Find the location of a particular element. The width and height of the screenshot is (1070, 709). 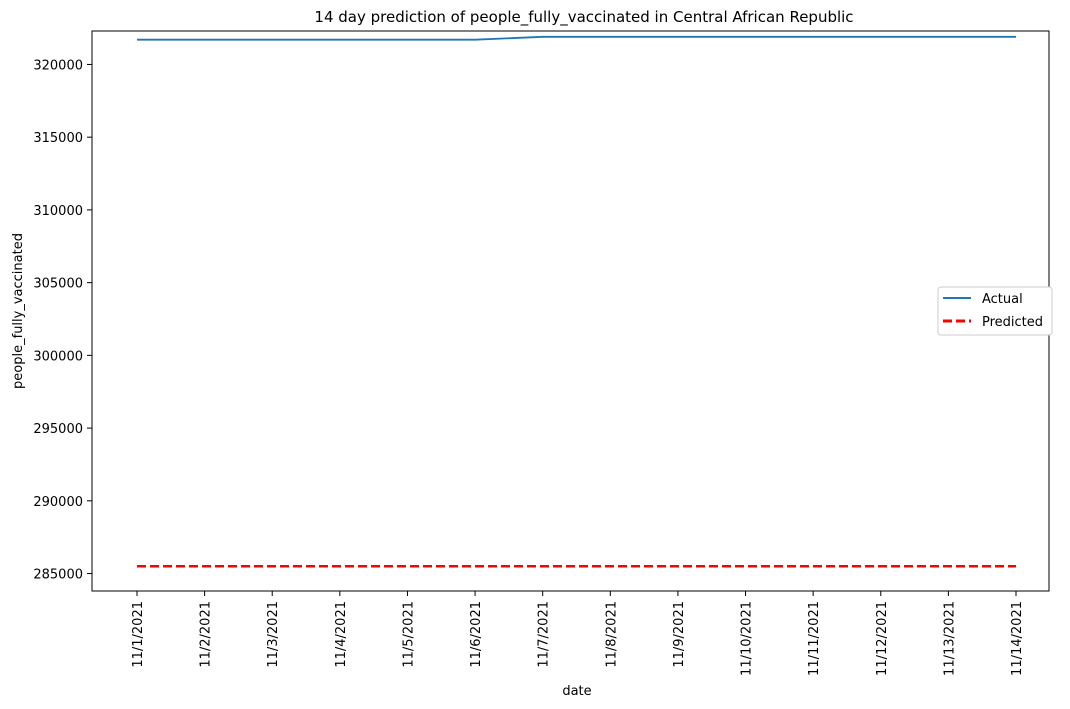

x-tick-label: 11/13/2021 is located at coordinates (949, 638).